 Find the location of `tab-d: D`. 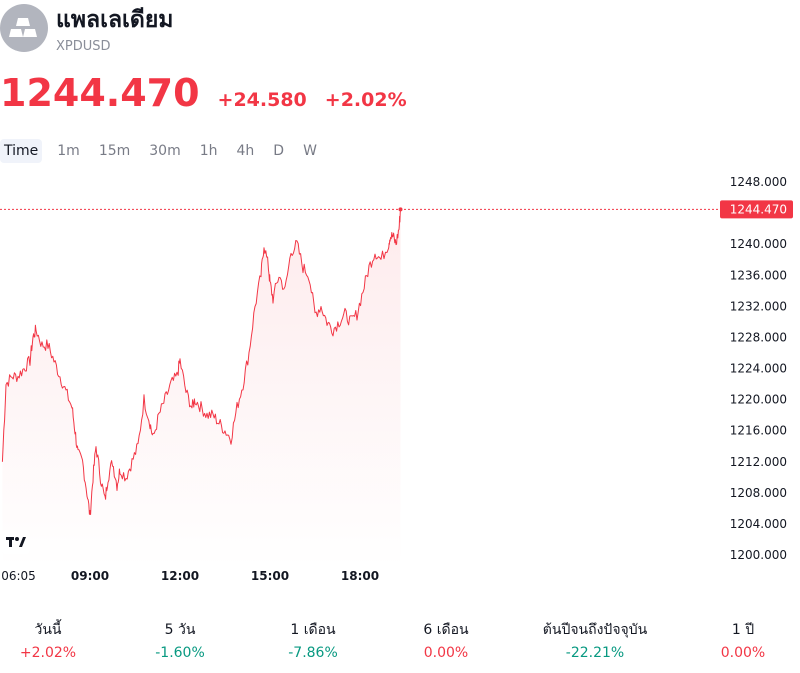

tab-d: D is located at coordinates (279, 151).